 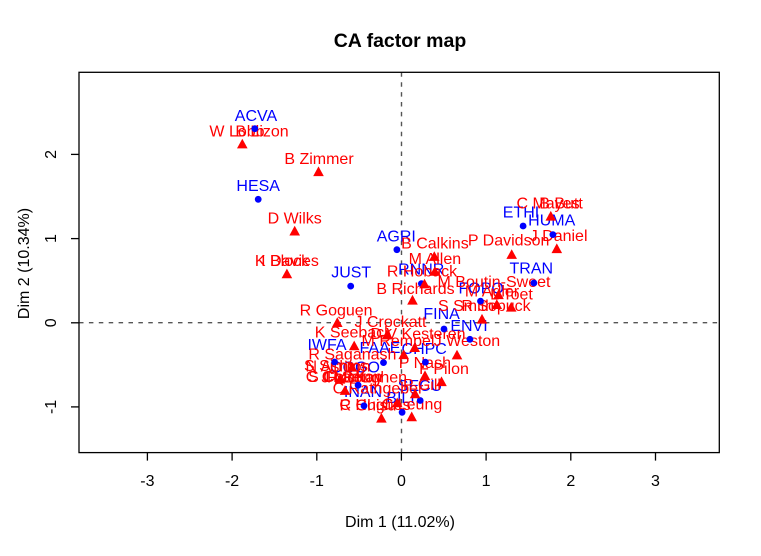 I want to click on svg-text: M Boutin-Sweet, so click(x=494, y=282).